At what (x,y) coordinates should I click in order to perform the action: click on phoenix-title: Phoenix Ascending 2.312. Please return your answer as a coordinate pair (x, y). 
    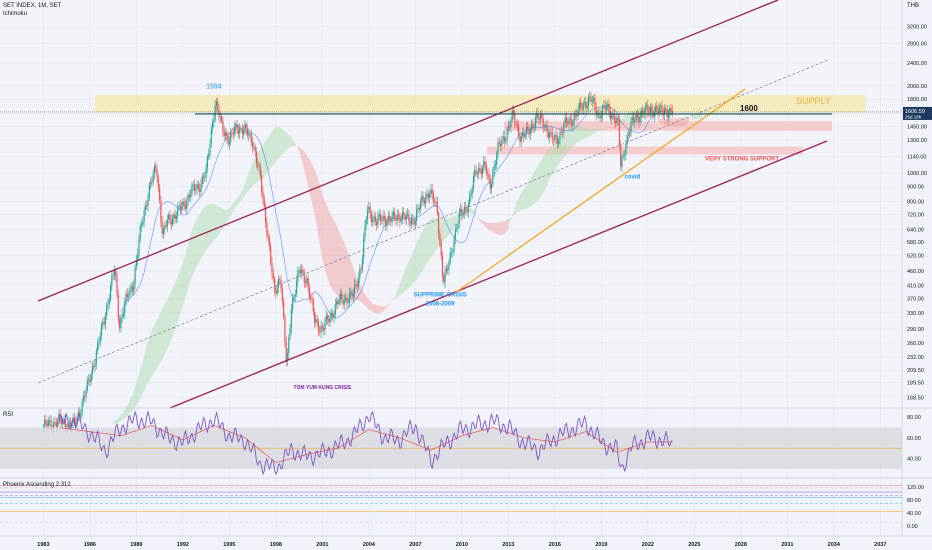
    Looking at the image, I should click on (37, 485).